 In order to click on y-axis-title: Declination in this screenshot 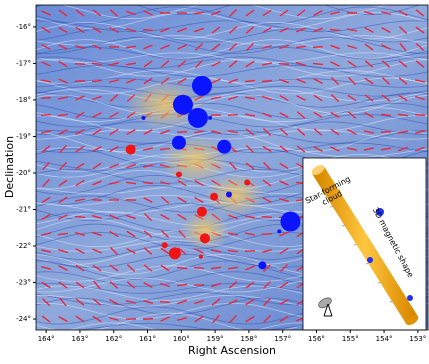, I will do `click(9, 167)`.